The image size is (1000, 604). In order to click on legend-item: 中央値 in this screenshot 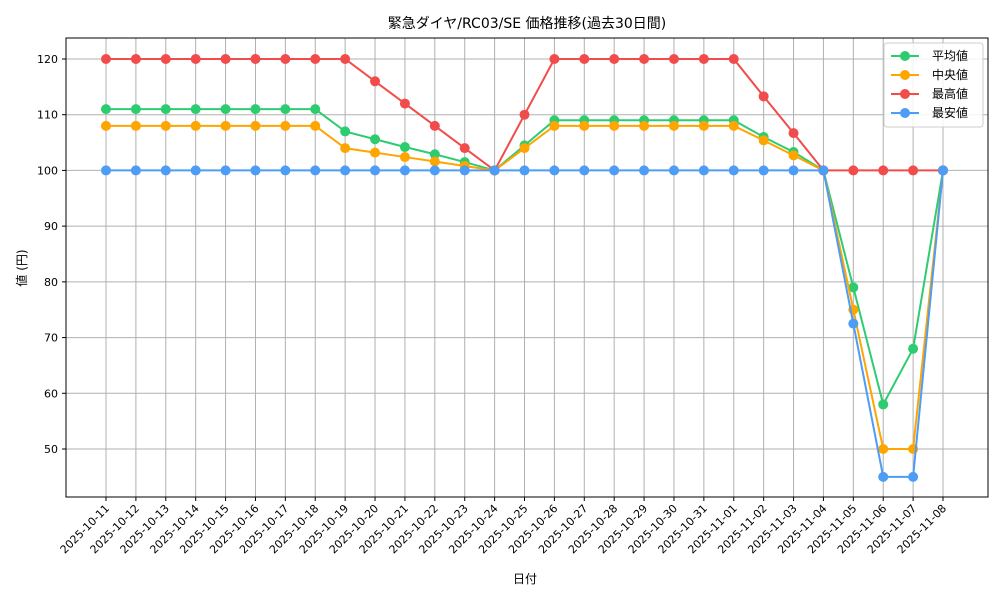, I will do `click(929, 74)`.